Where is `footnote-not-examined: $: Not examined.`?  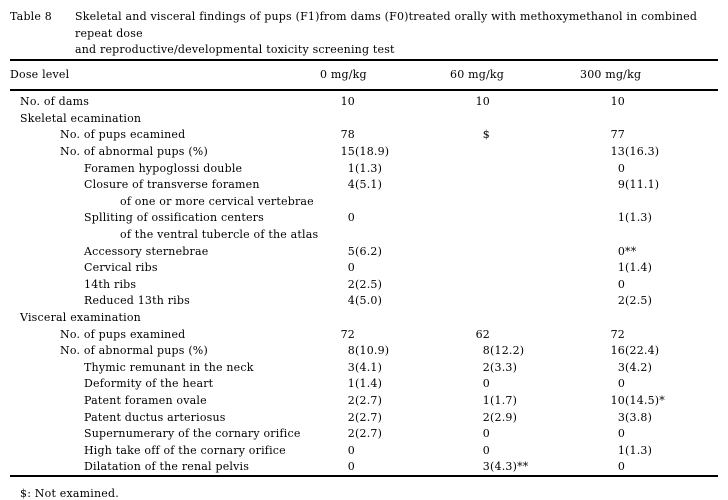
footnote-not-examined: $: Not examined. is located at coordinates (69, 493).